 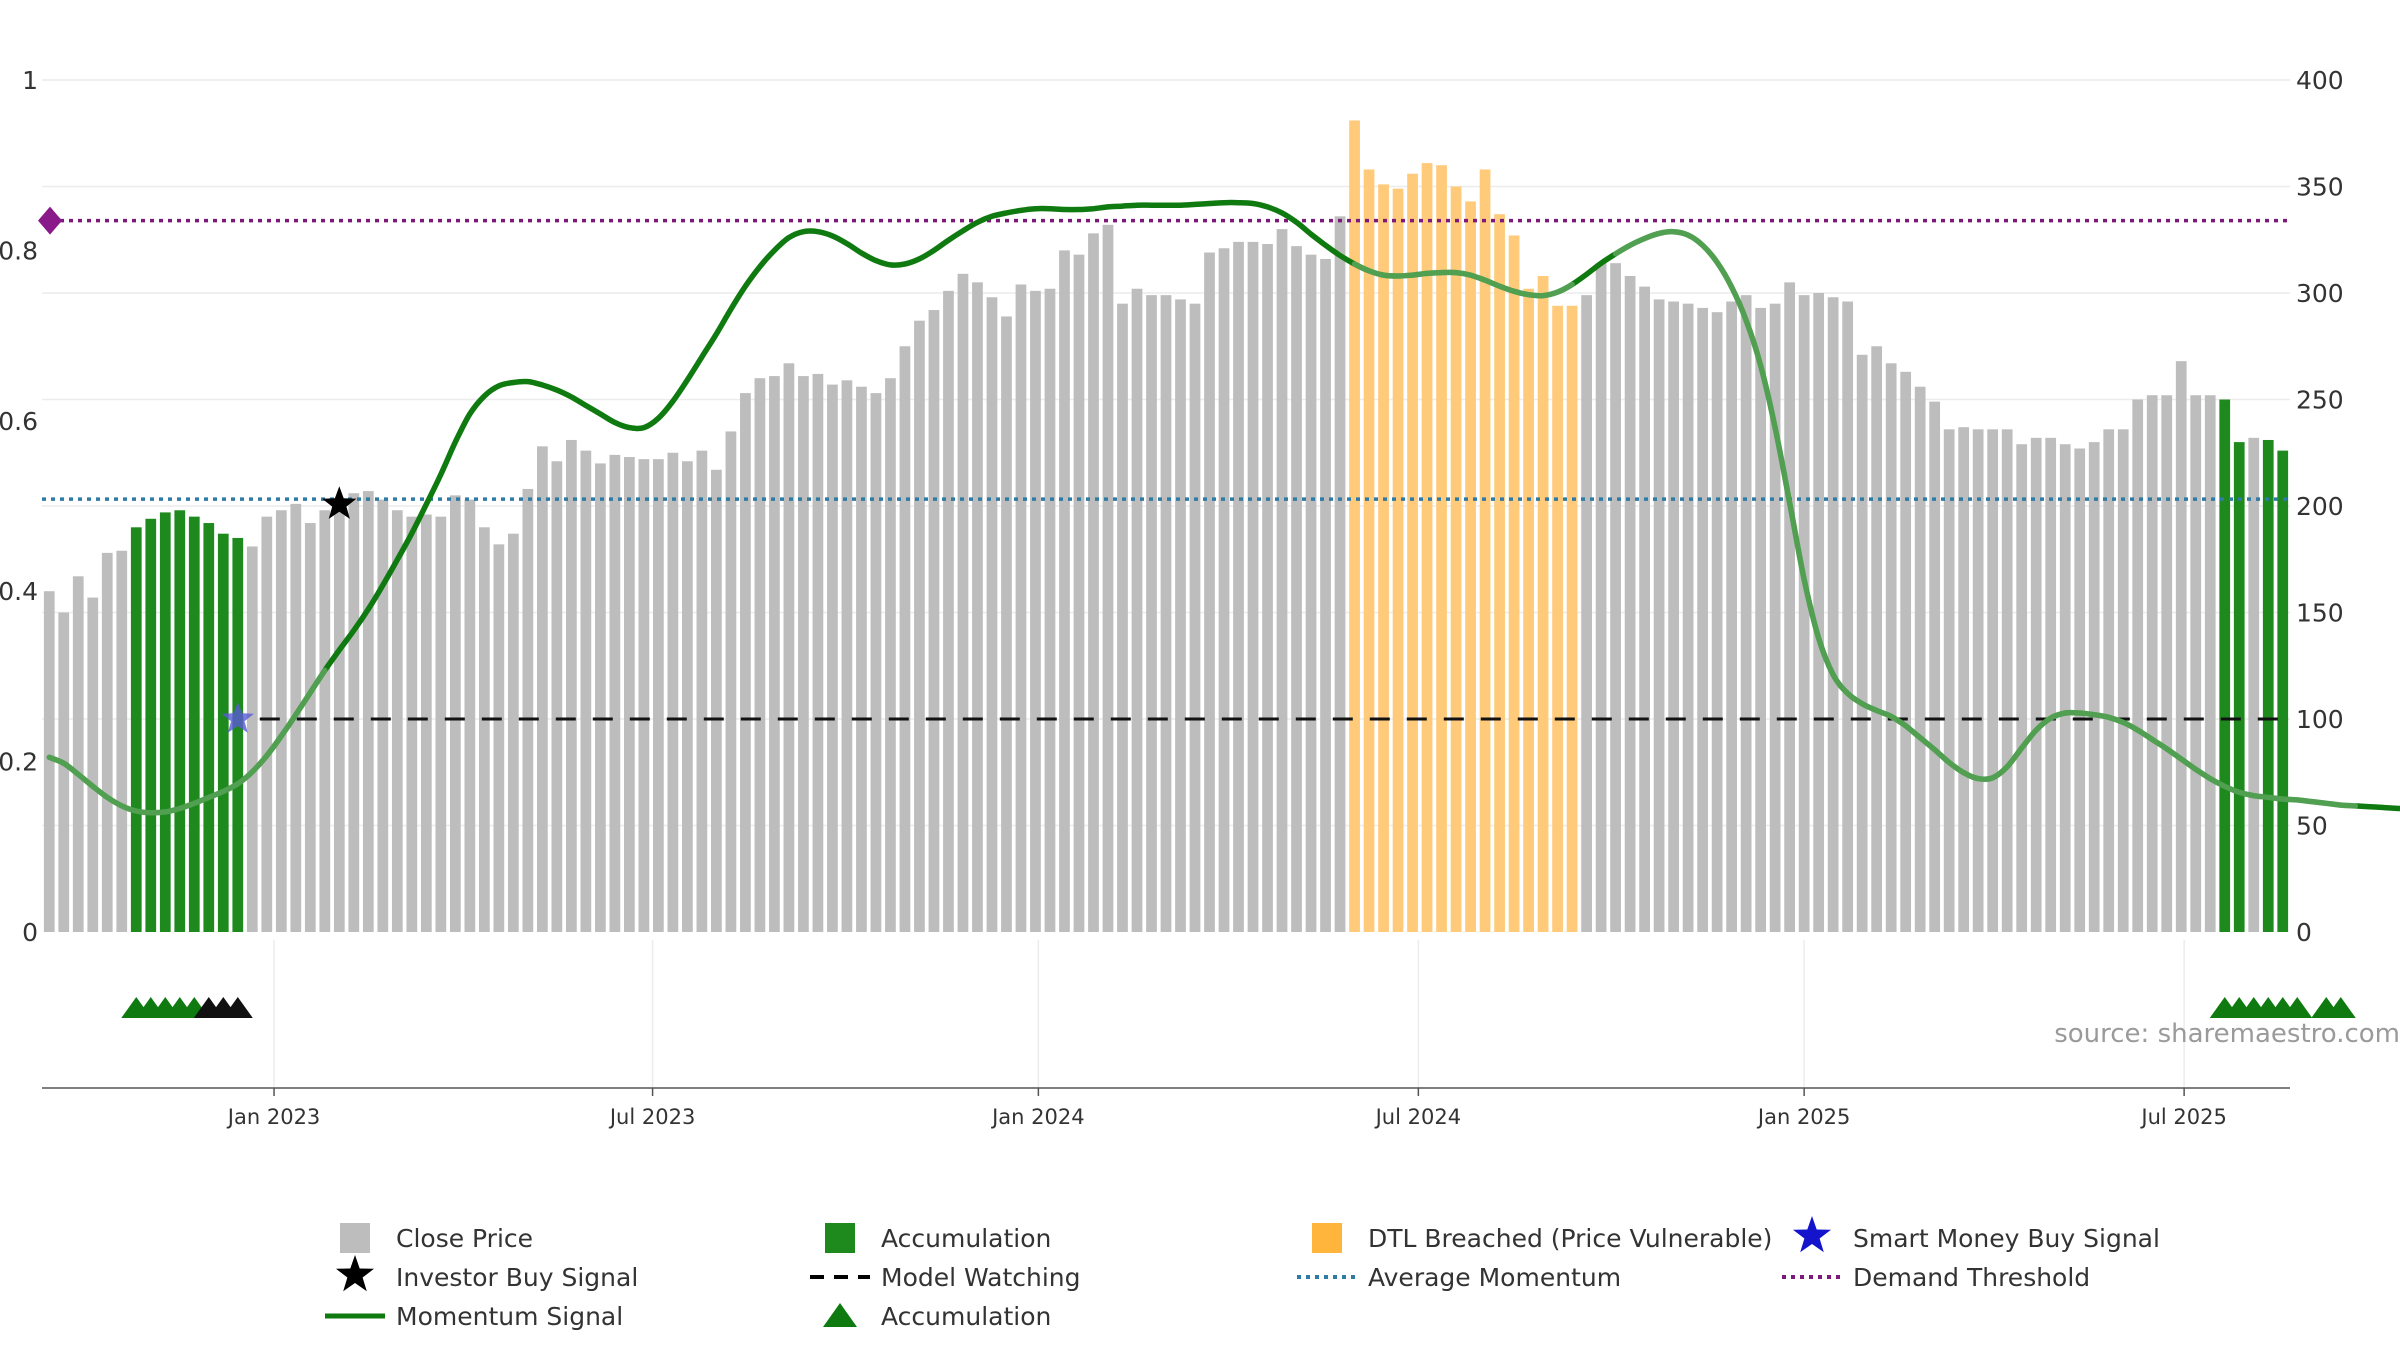 I want to click on smart-money-buy-signal, so click(x=237, y=717).